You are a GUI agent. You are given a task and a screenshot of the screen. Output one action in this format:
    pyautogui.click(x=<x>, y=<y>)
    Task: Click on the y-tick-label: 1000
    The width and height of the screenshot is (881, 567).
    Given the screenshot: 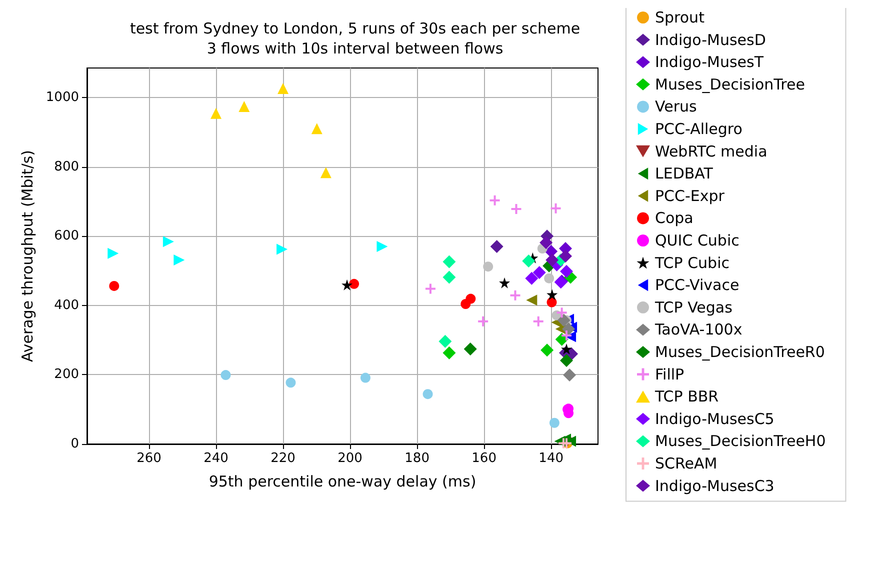 What is the action you would take?
    pyautogui.click(x=62, y=97)
    